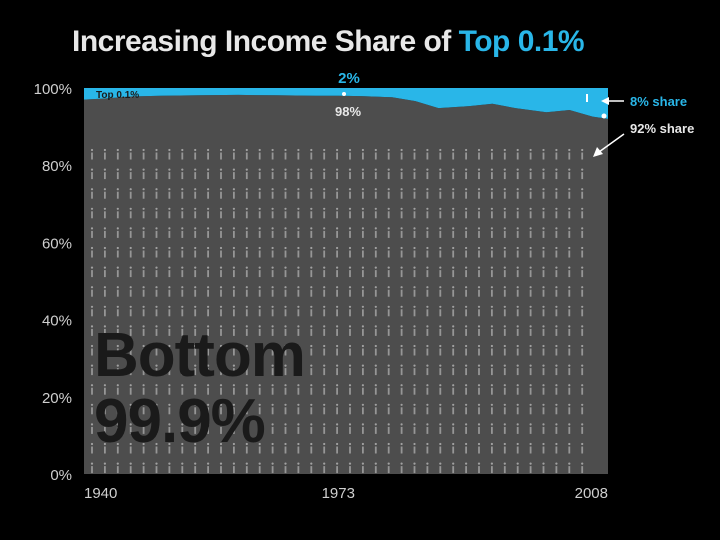  I want to click on x-tick-label: 1973, so click(338, 493).